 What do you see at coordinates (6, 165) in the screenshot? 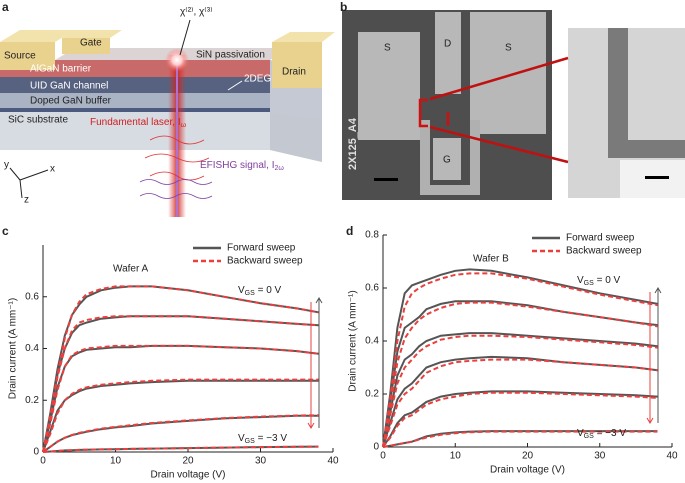
I see `axis-label: y` at bounding box center [6, 165].